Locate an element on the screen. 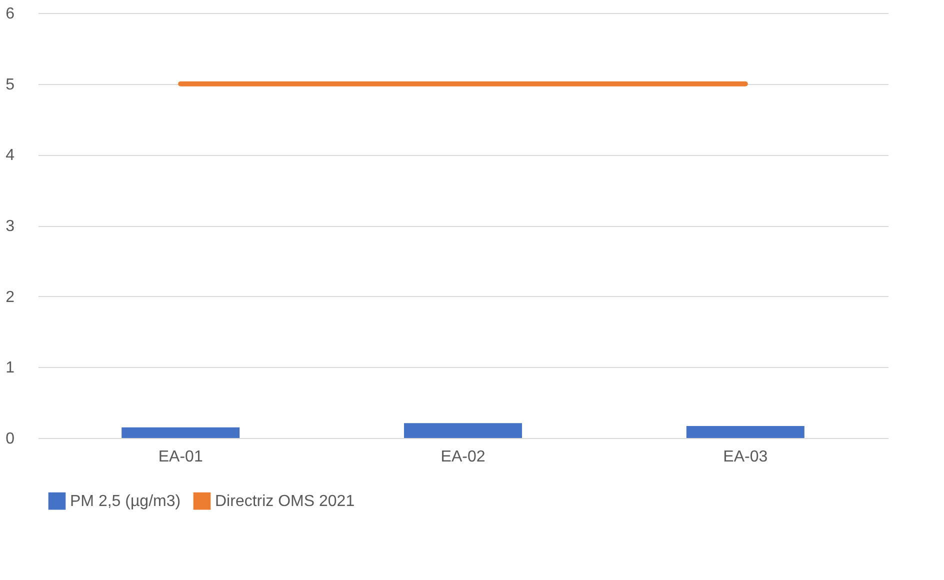 The height and width of the screenshot is (580, 944). legend-label: PM 2,5 (µg/m3) is located at coordinates (125, 501).